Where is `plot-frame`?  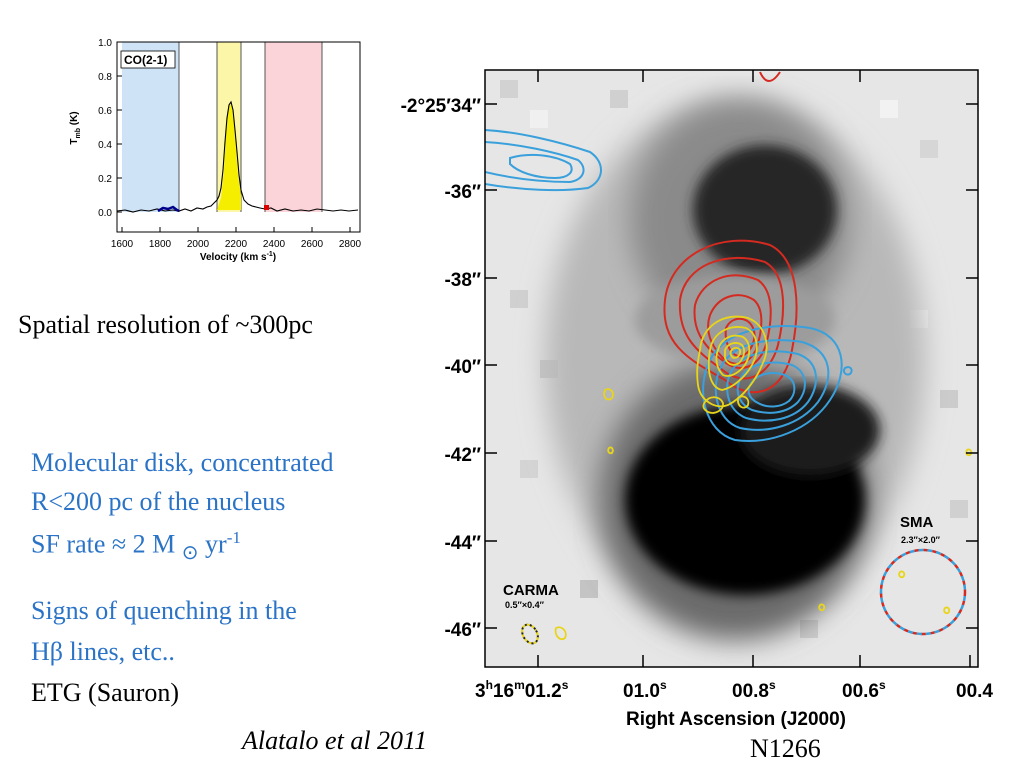
plot-frame is located at coordinates (238, 137).